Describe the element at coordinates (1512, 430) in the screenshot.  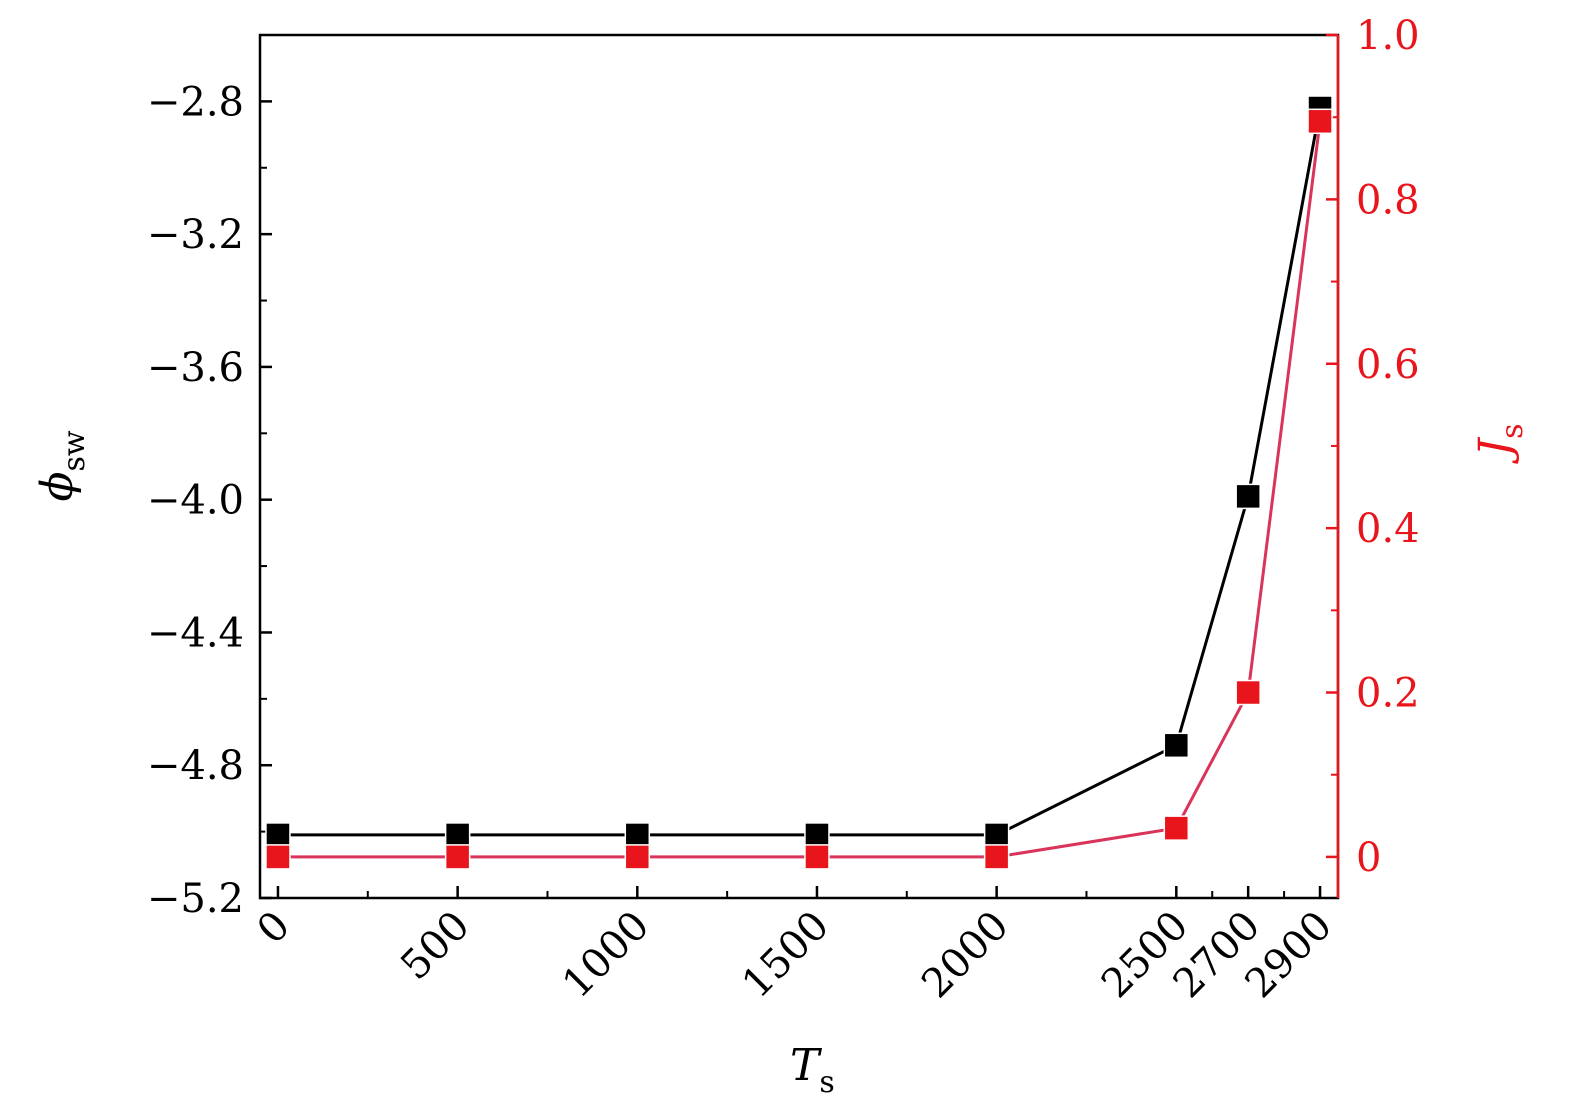
I see `right-y-axis-title-subscript: s` at that location.